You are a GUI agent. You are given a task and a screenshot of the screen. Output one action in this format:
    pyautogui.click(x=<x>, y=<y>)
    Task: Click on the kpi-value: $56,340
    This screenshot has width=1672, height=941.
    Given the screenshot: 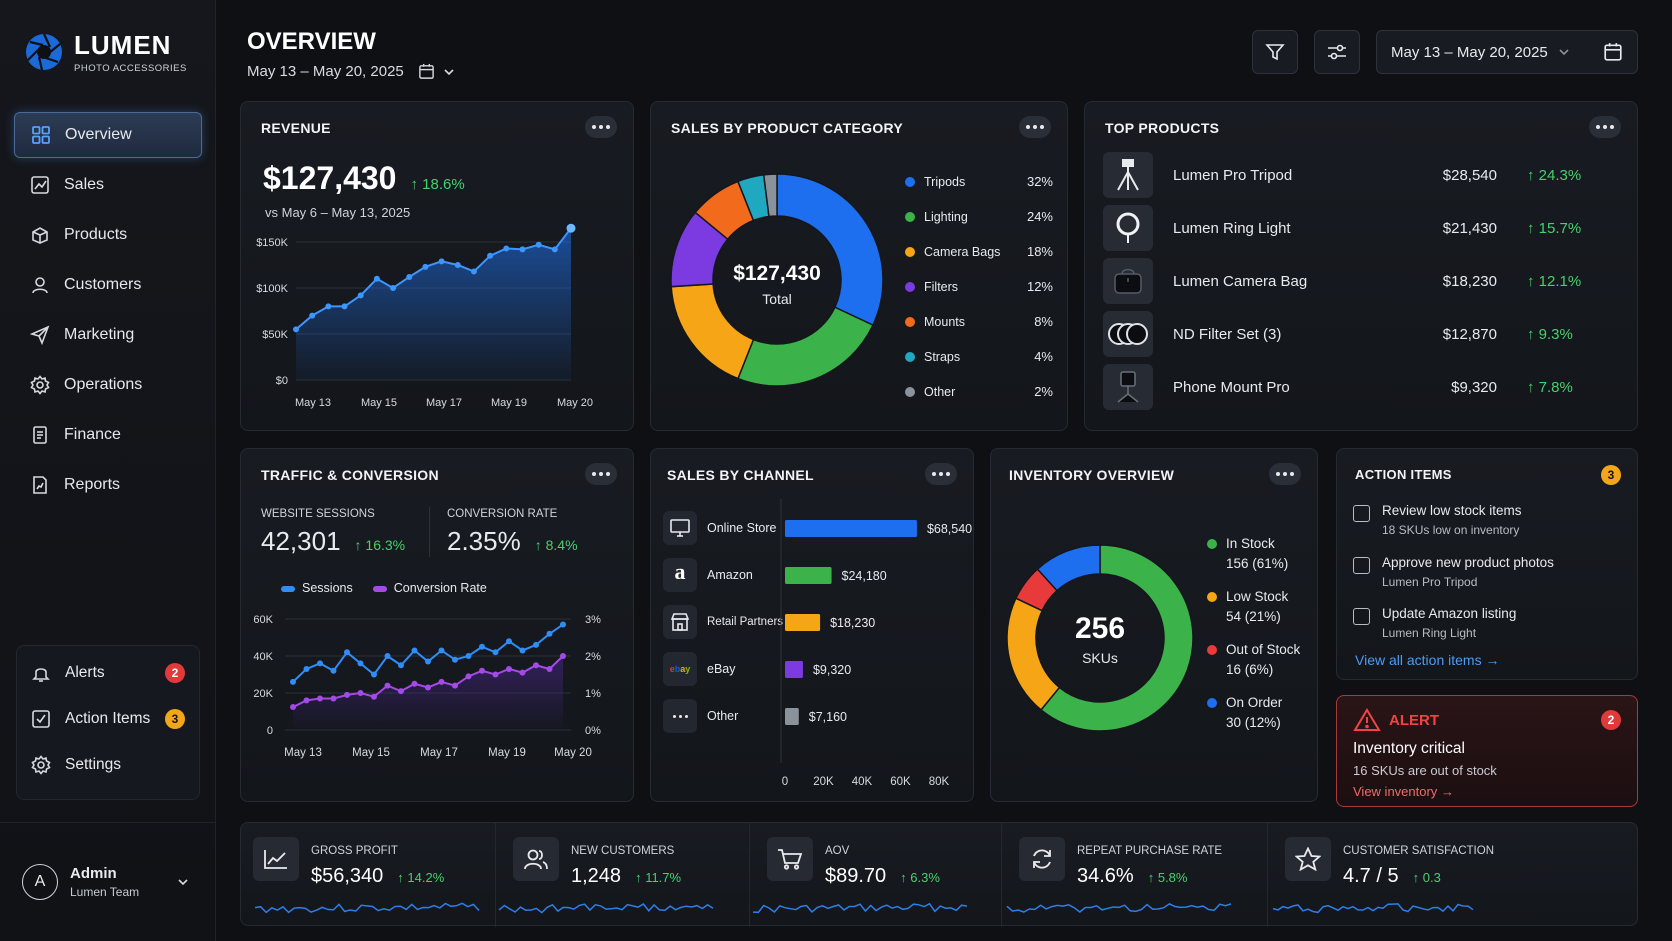 What is the action you would take?
    pyautogui.click(x=347, y=876)
    